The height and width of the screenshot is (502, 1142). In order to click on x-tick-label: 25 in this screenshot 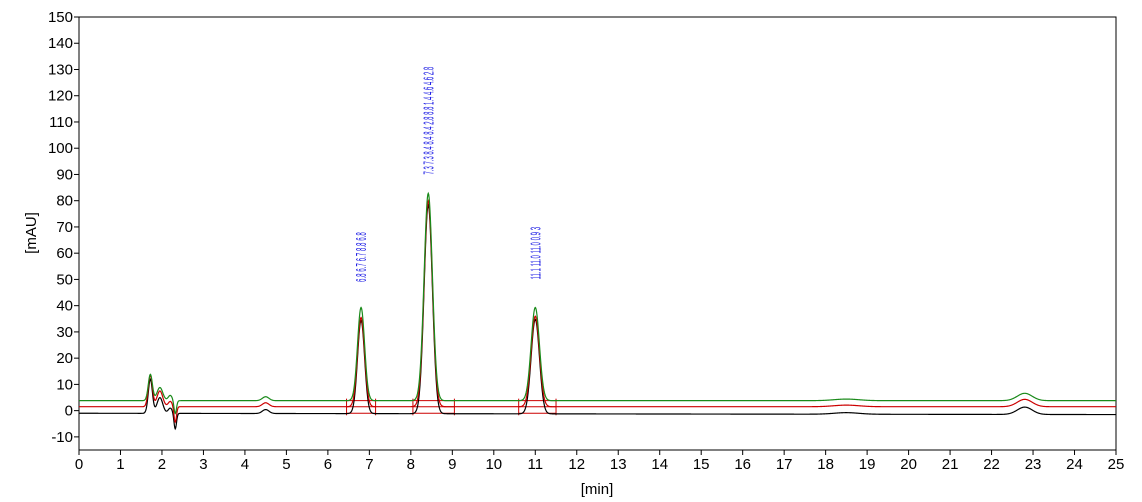, I will do `click(1116, 464)`.